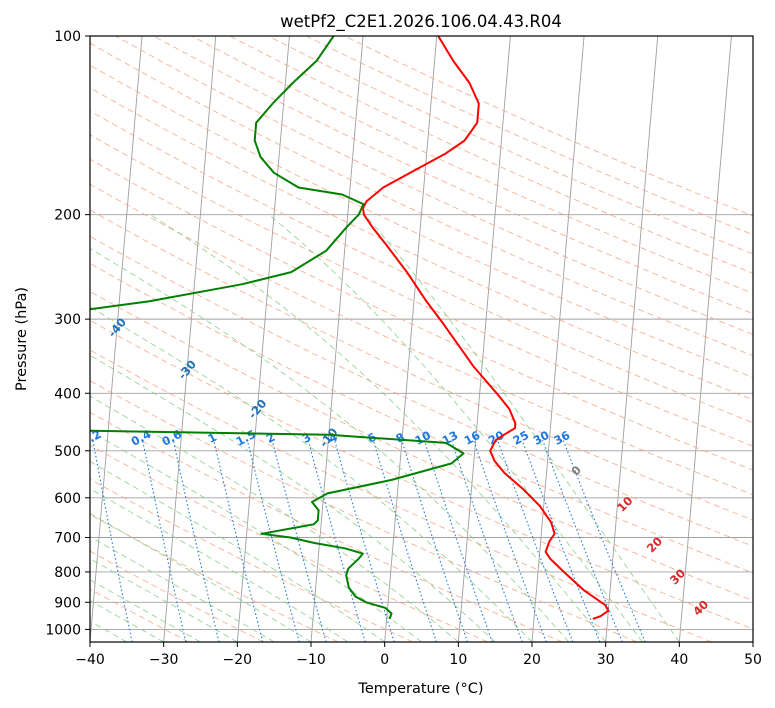 This screenshot has height=708, width=775. Describe the element at coordinates (541, 438) in the screenshot. I see `mixing-ratio-label: 30` at that location.